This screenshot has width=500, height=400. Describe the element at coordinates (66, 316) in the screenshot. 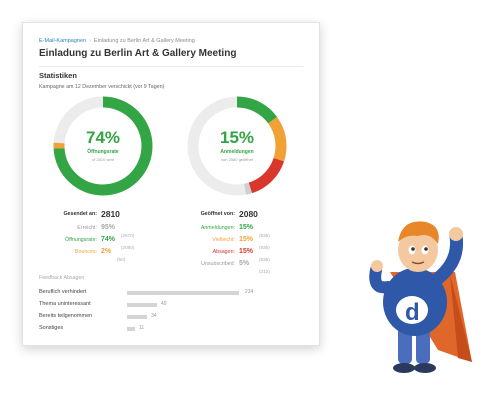

I see `feedback-label: Bereits teilgenommen` at that location.